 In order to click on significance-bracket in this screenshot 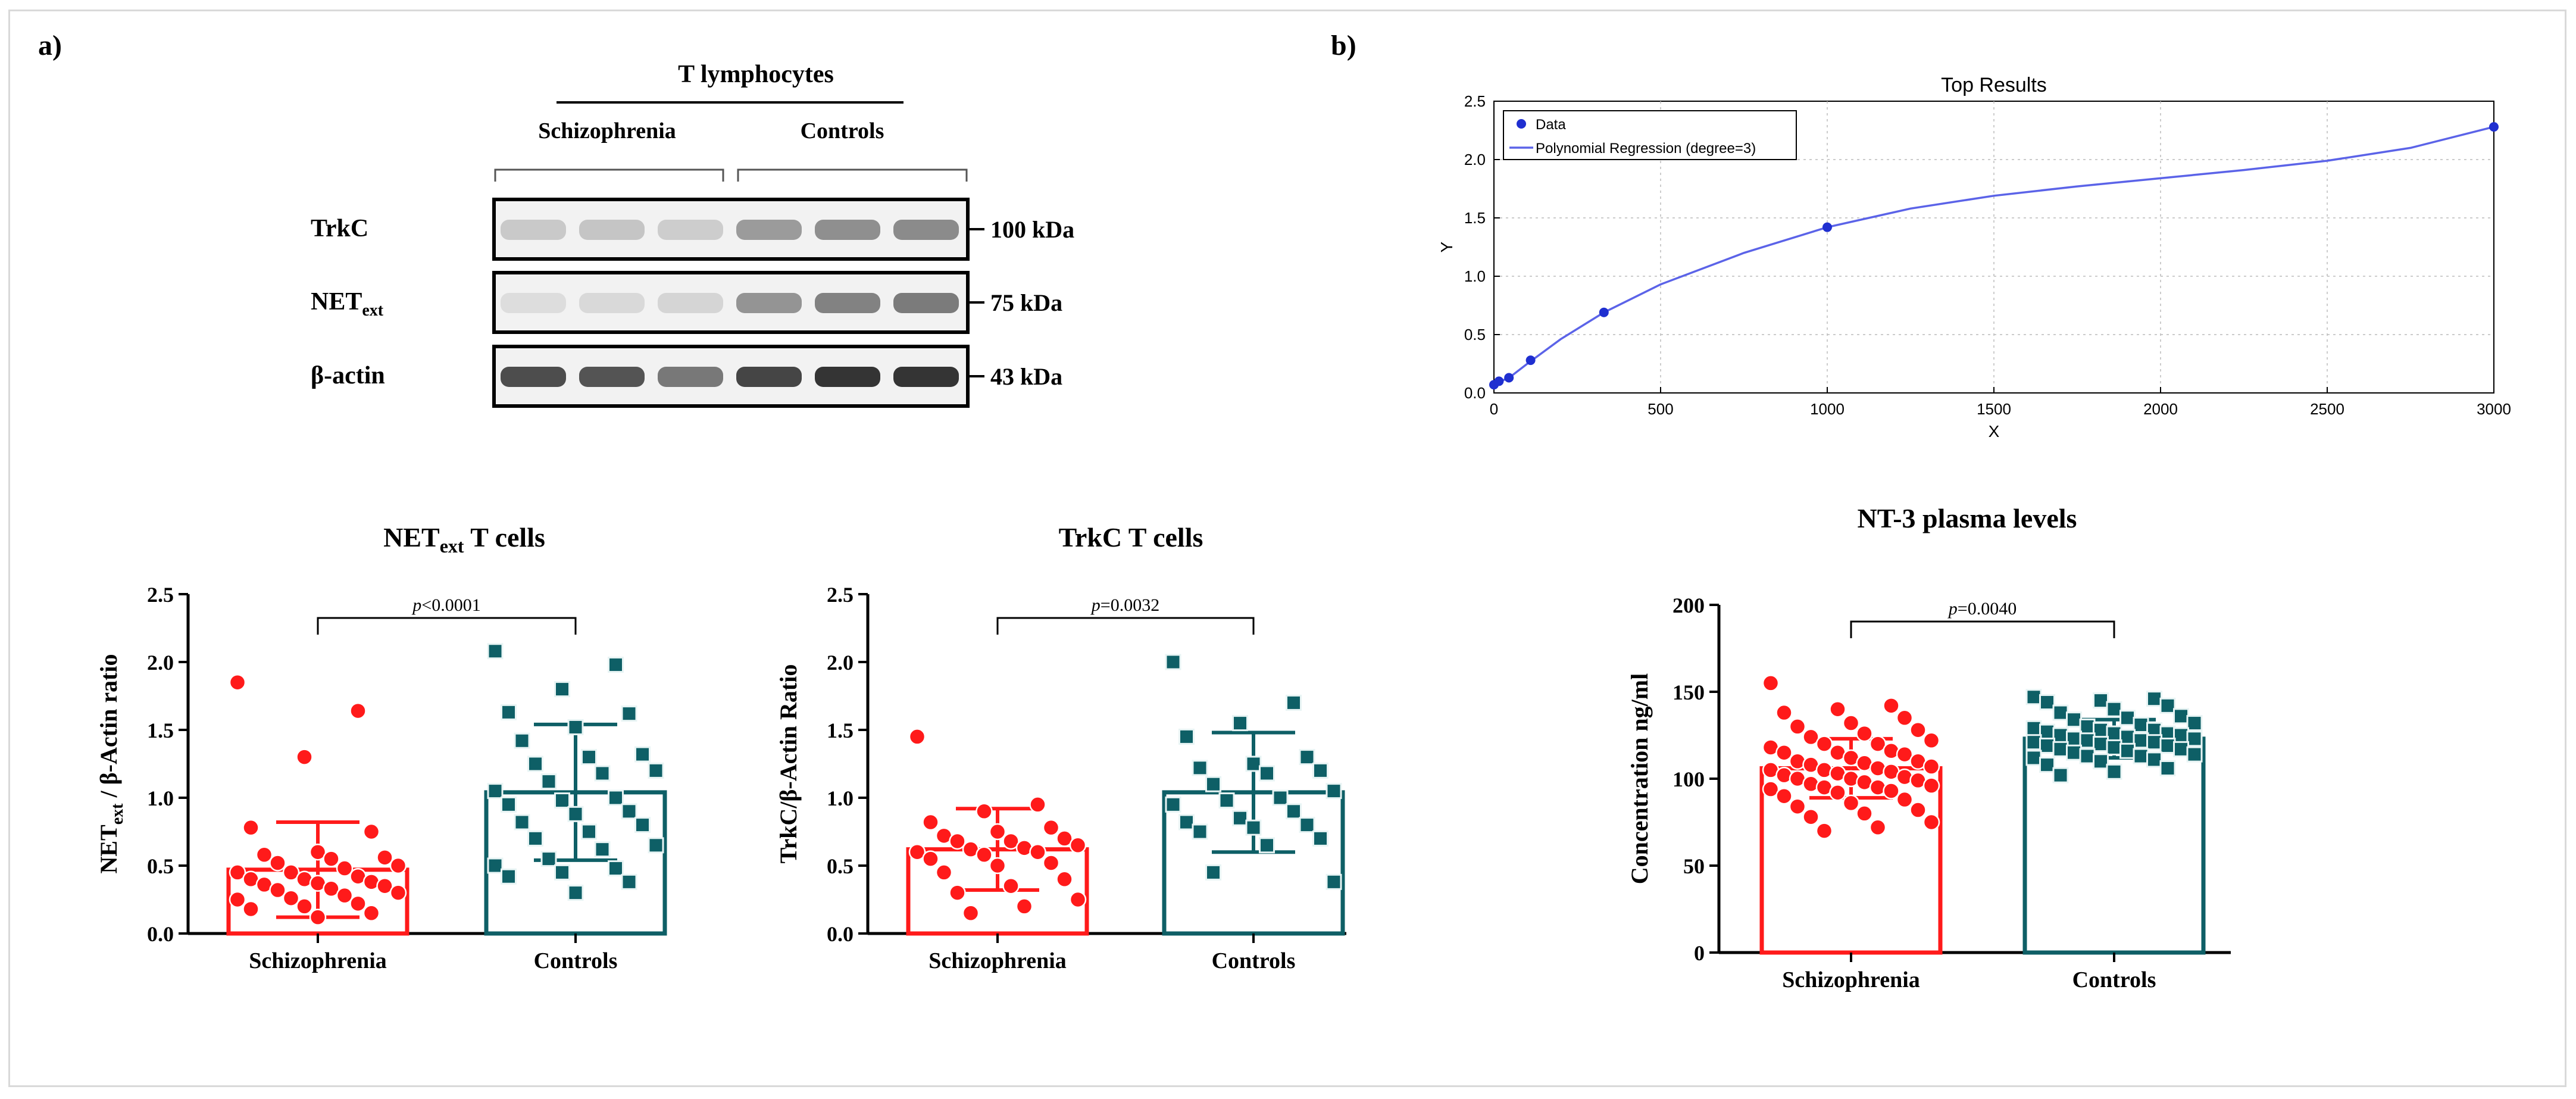, I will do `click(1125, 626)`.